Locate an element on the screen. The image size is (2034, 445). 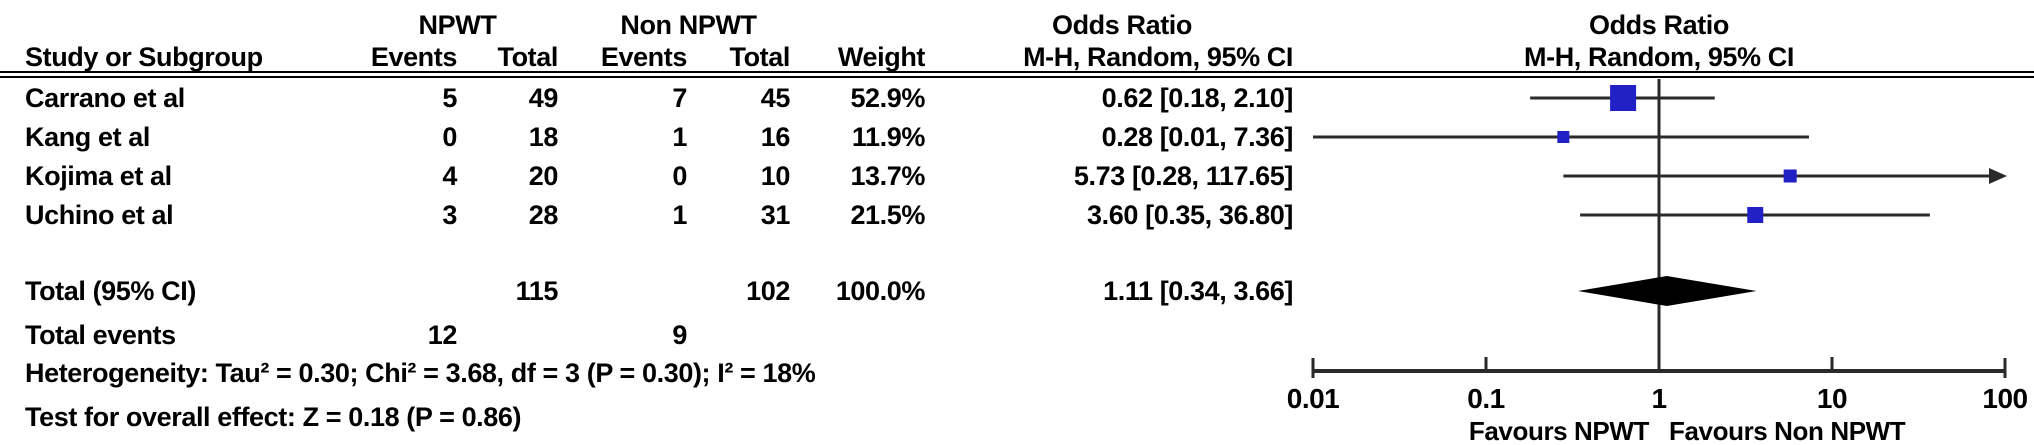
total-events-non-npwt: 9 is located at coordinates (679, 335).